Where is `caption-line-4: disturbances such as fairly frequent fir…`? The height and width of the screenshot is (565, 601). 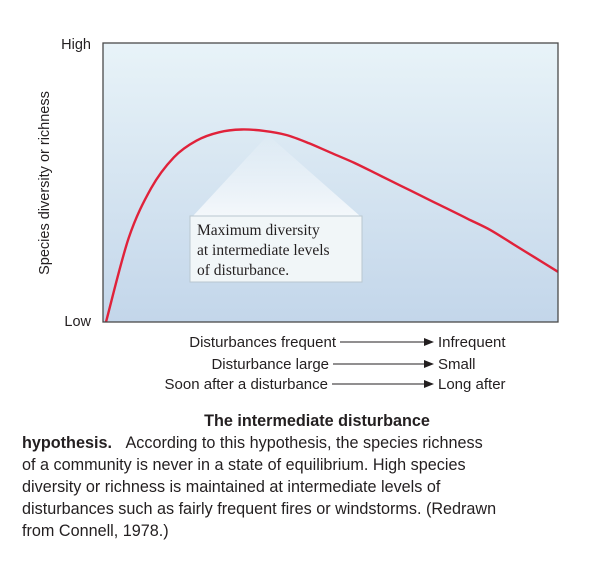 caption-line-4: disturbances such as fairly frequent fir… is located at coordinates (259, 509).